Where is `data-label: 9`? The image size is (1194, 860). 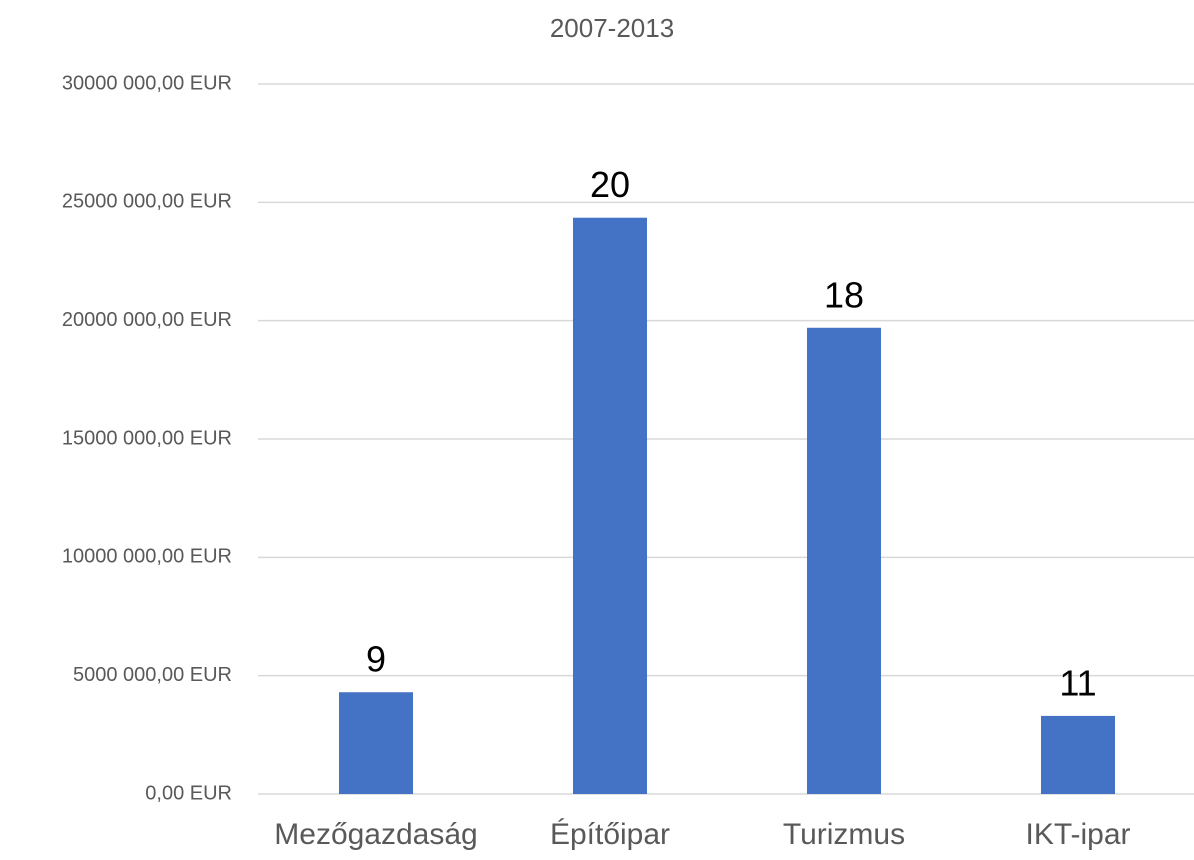 data-label: 9 is located at coordinates (376, 659).